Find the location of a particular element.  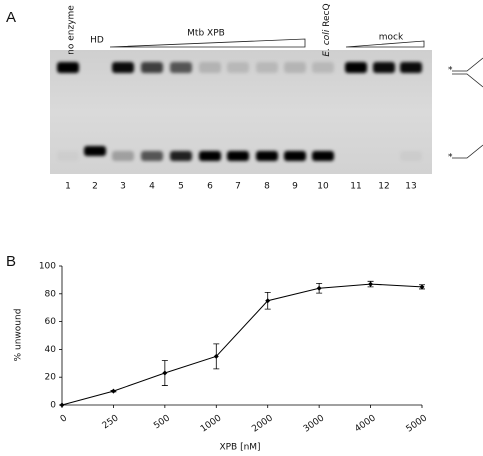

lane-number: 9 is located at coordinates (295, 187).